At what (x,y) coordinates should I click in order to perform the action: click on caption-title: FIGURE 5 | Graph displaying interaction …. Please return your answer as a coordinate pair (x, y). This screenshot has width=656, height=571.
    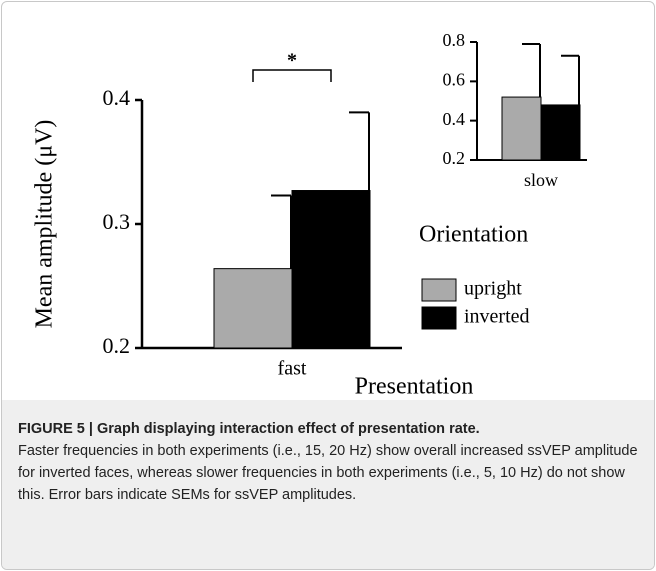
    Looking at the image, I should click on (249, 429).